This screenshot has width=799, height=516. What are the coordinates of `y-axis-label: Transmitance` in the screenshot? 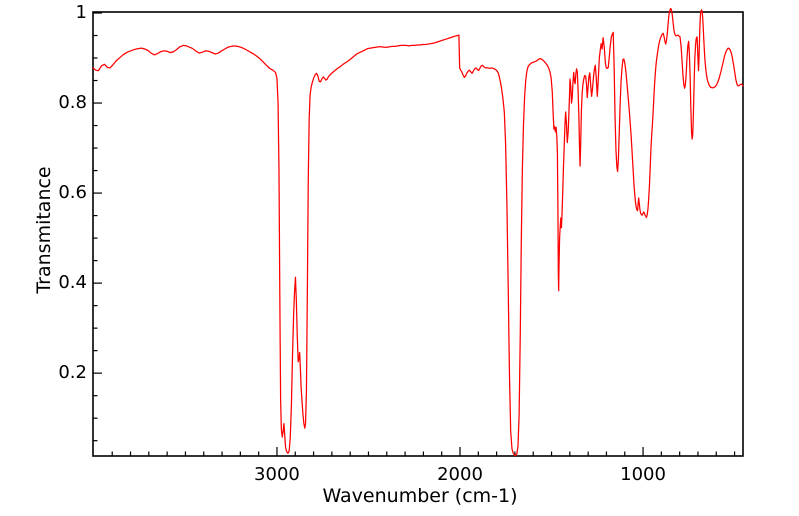 It's located at (44, 230).